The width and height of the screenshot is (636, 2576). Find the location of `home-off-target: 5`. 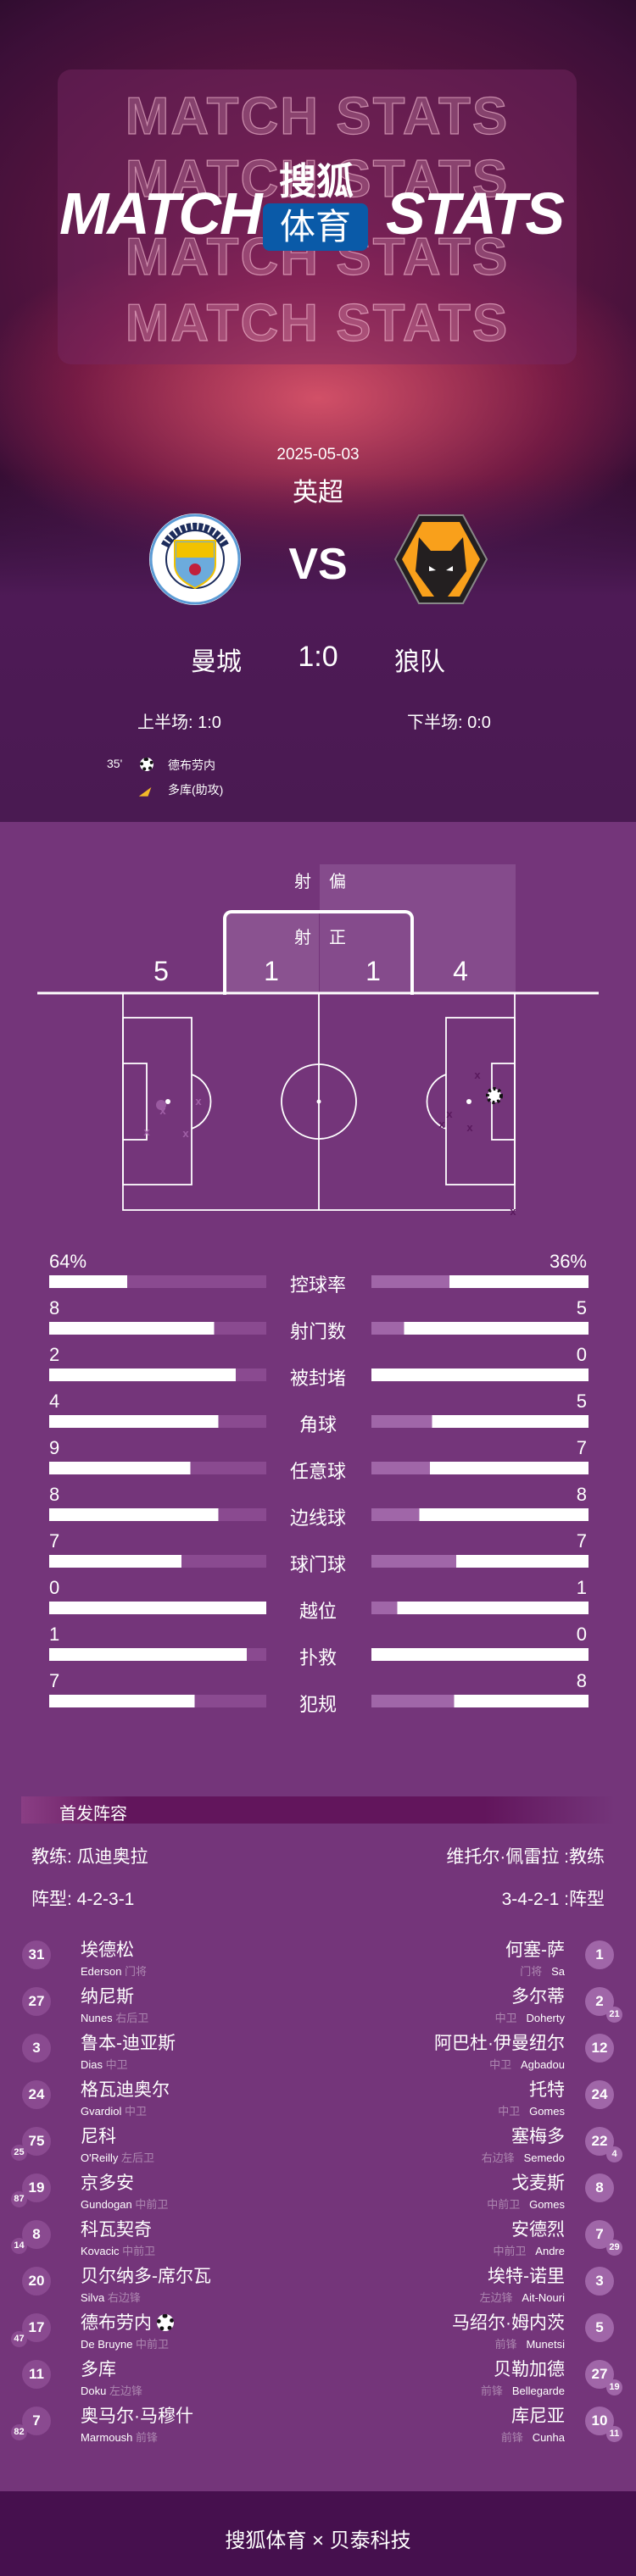

home-off-target: 5 is located at coordinates (161, 971).